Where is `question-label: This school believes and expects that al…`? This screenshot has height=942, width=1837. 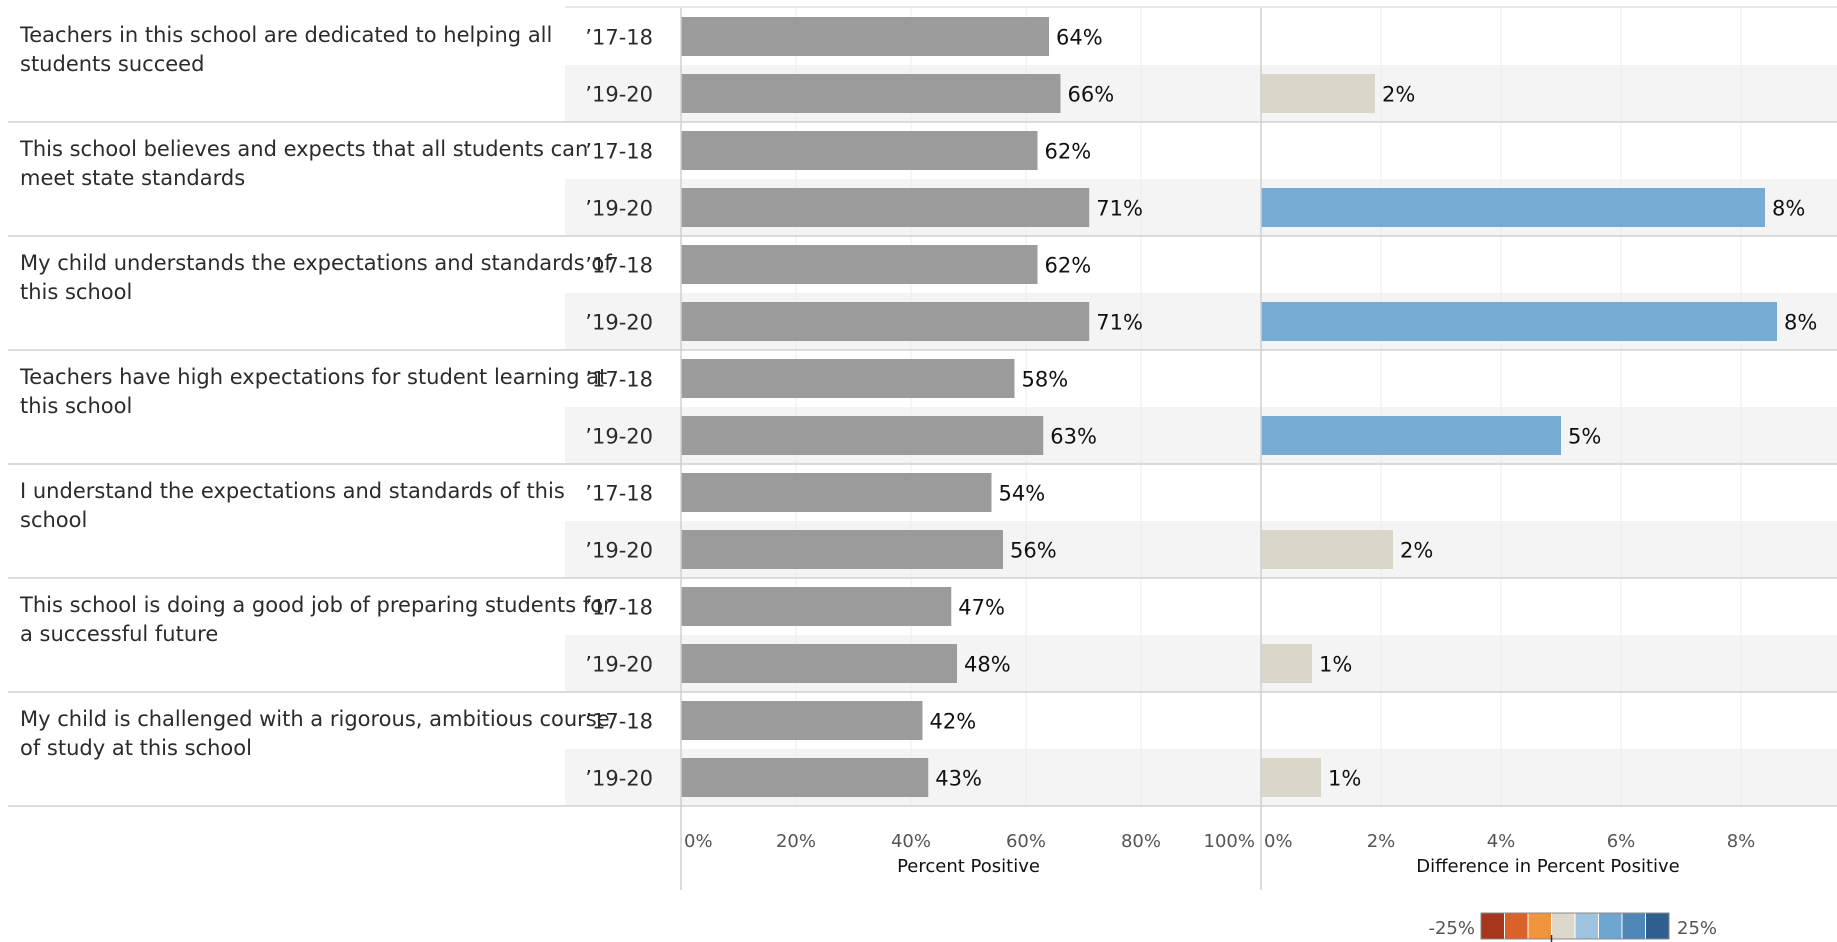
question-label: This school believes and expects that al… is located at coordinates (303, 149).